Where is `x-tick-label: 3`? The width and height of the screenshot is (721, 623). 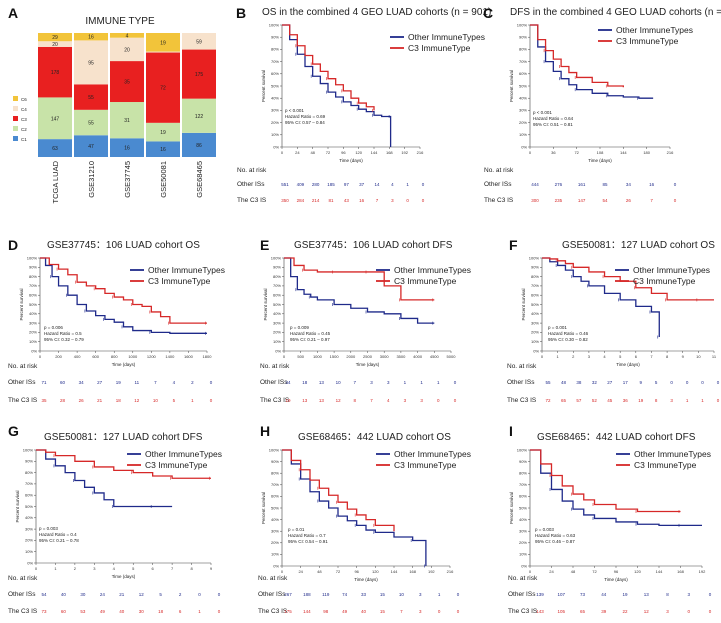
x-tick-label: 3 is located at coordinates (589, 356).